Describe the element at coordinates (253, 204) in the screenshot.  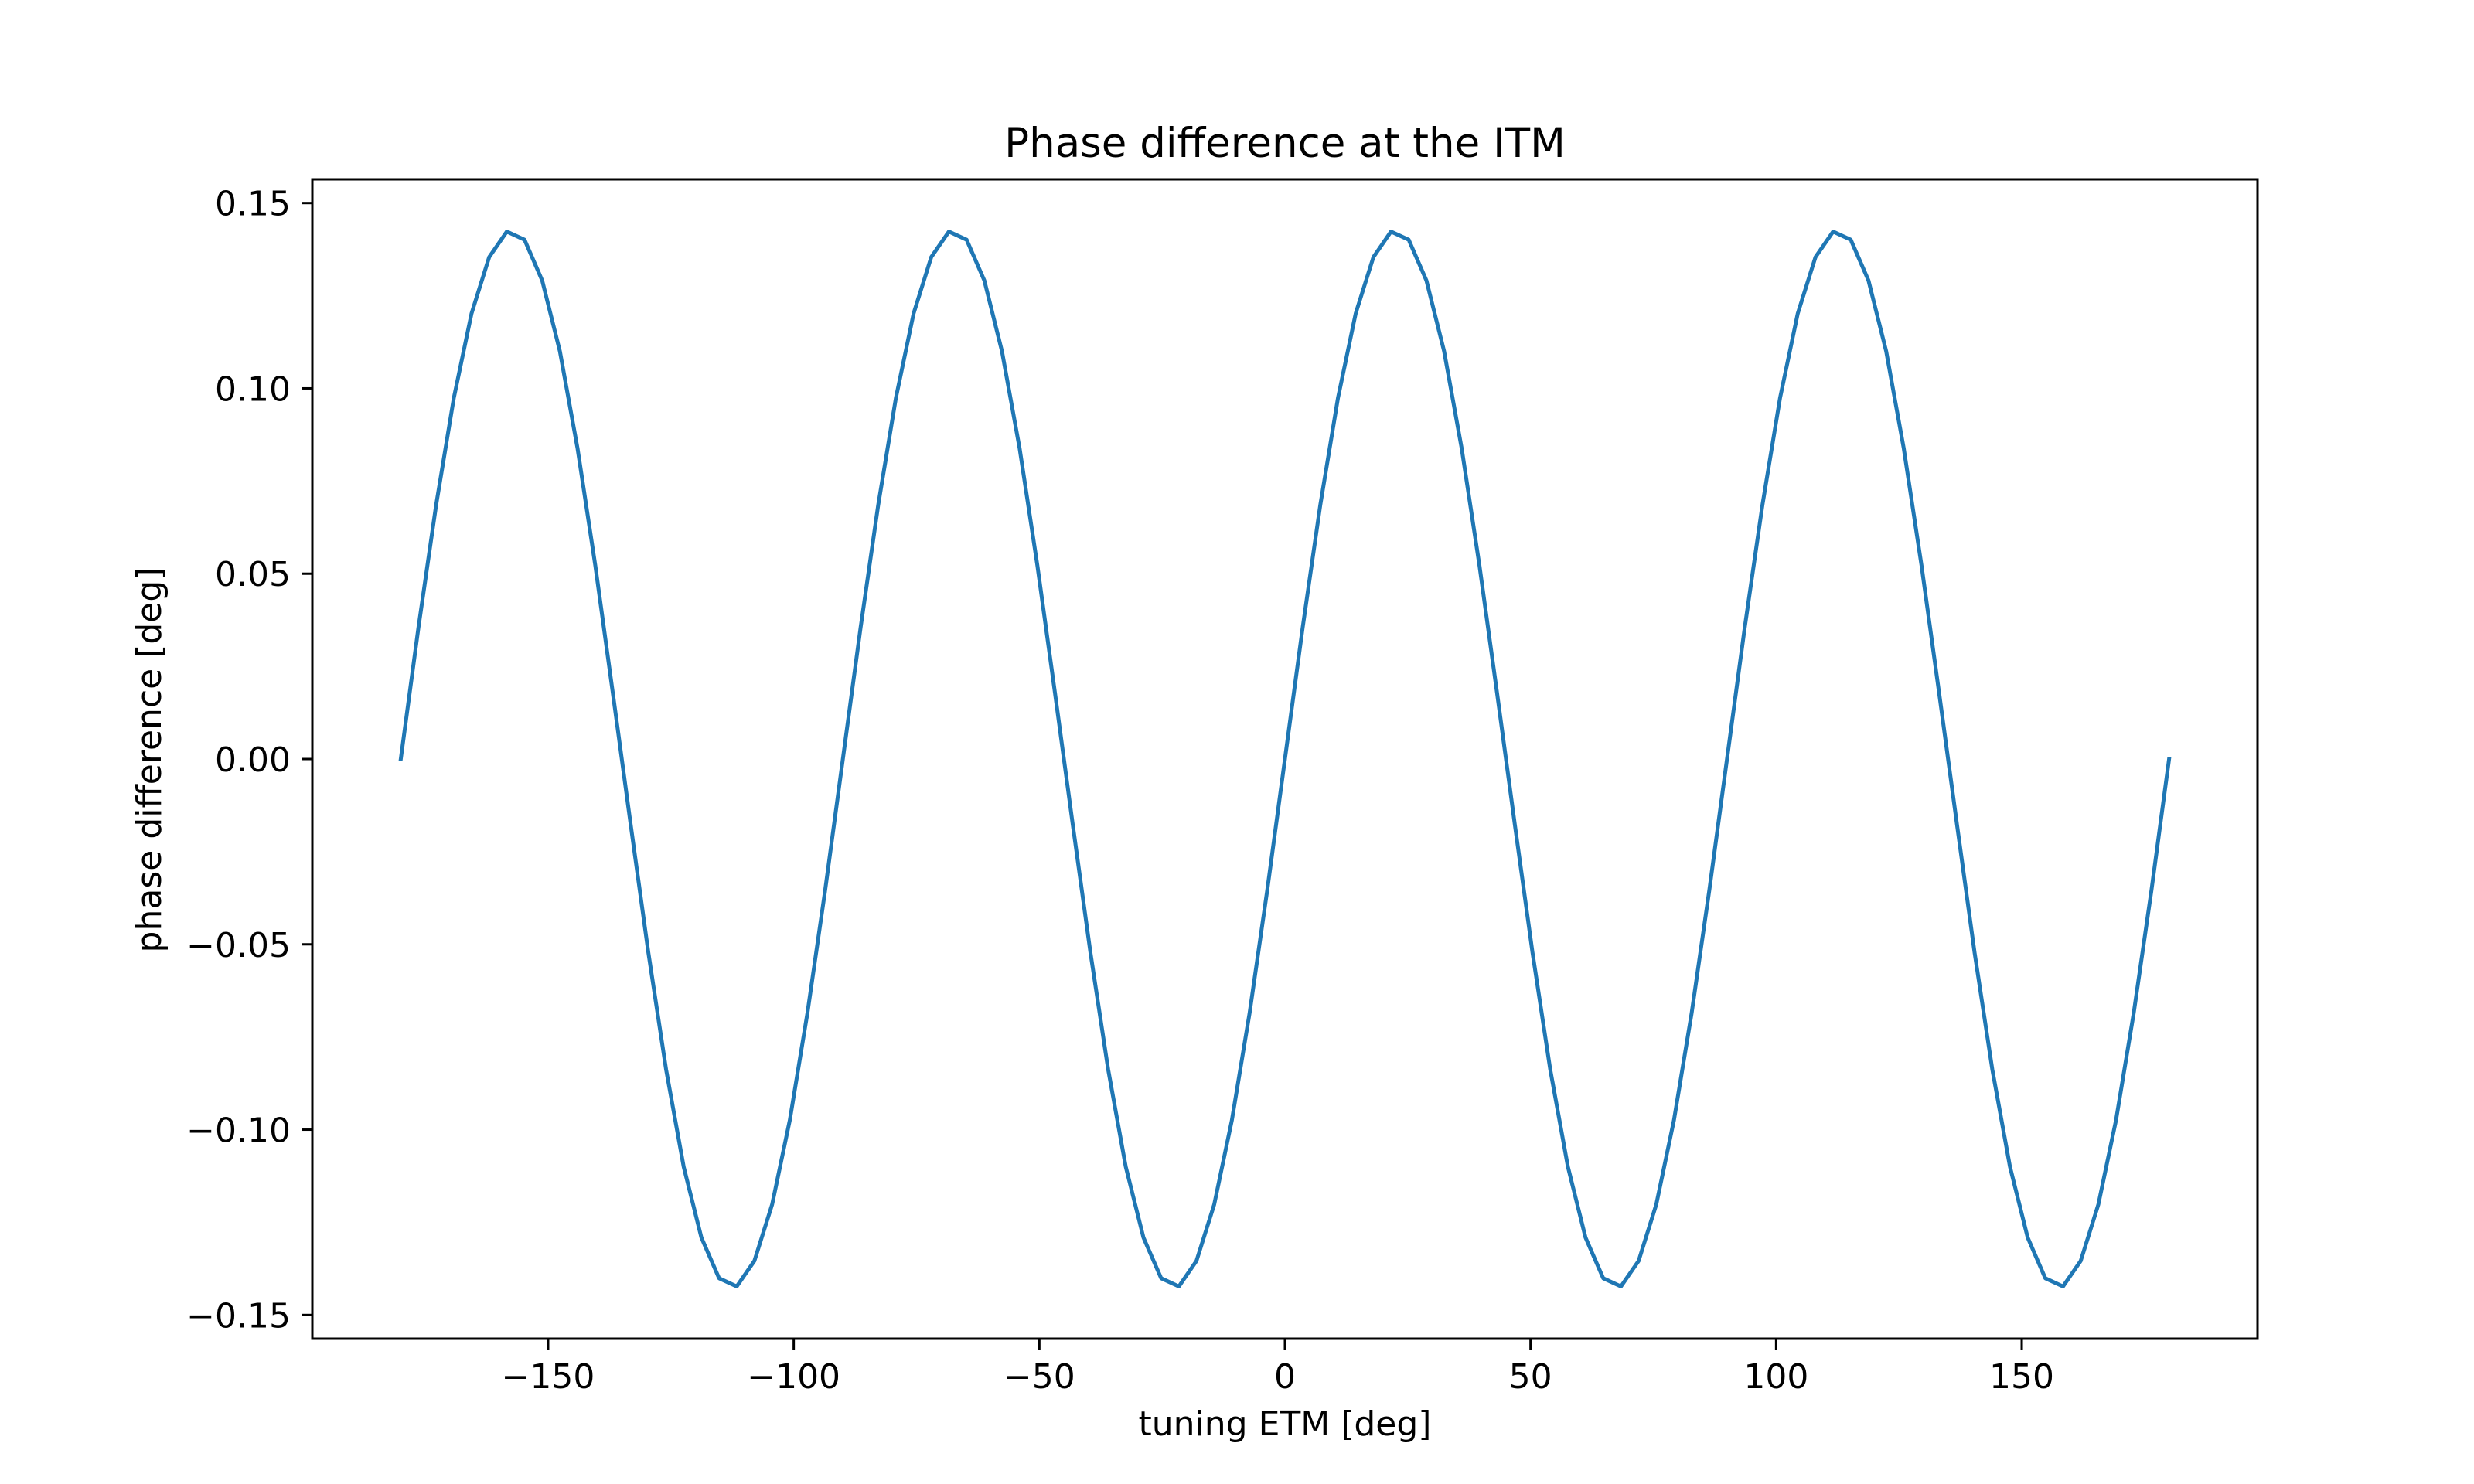
I see `y-tick-label: 0.15` at that location.